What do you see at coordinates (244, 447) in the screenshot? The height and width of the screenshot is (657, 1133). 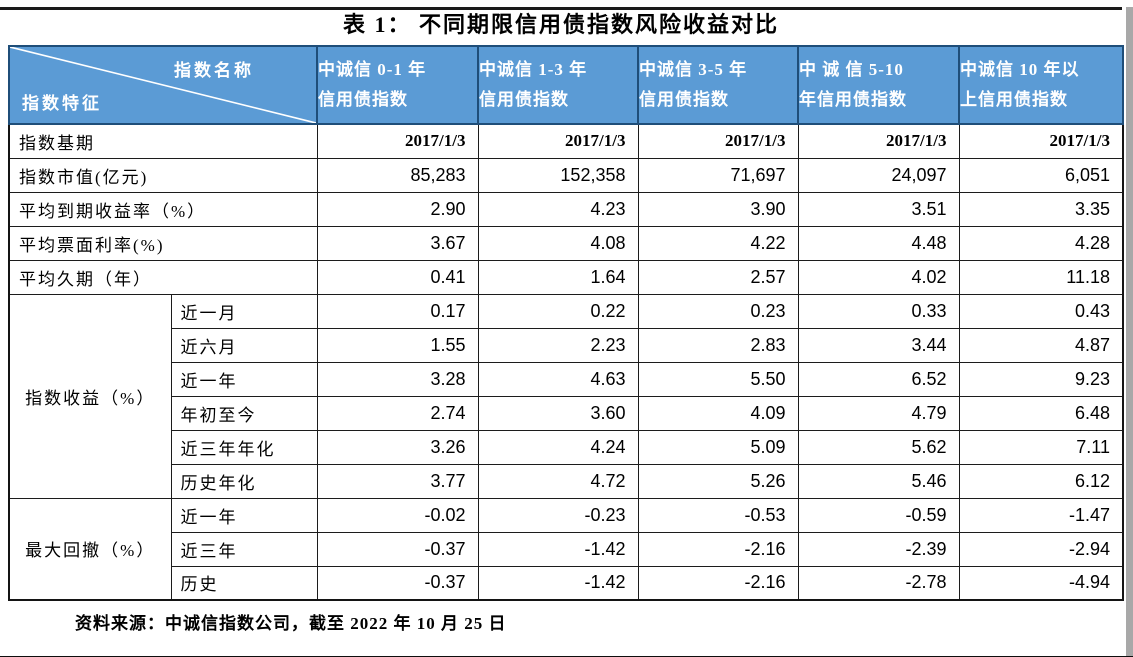 I see `sub-row-label: 近三年年化` at bounding box center [244, 447].